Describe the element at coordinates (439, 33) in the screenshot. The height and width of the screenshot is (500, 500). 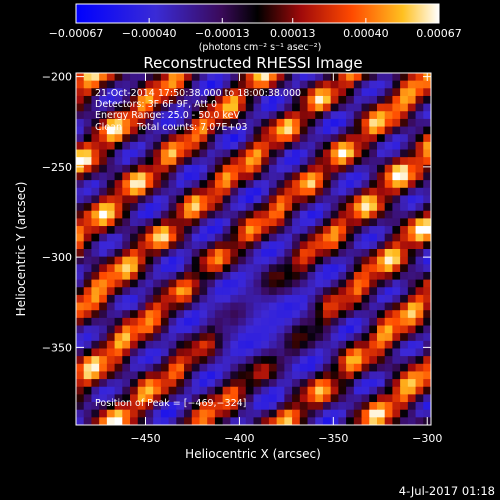
I see `colorbar-tick-label-5: 0.00067` at that location.